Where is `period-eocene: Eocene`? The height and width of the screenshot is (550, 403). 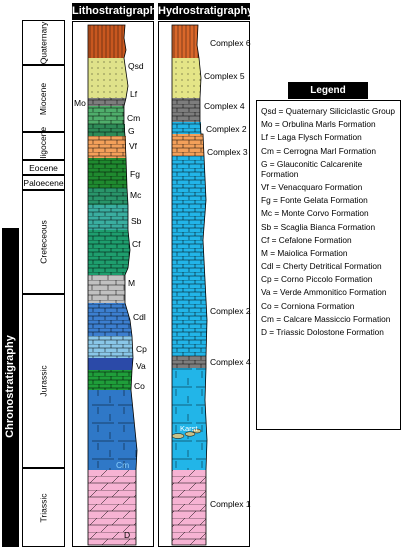
period-eocene: Eocene is located at coordinates (43, 167).